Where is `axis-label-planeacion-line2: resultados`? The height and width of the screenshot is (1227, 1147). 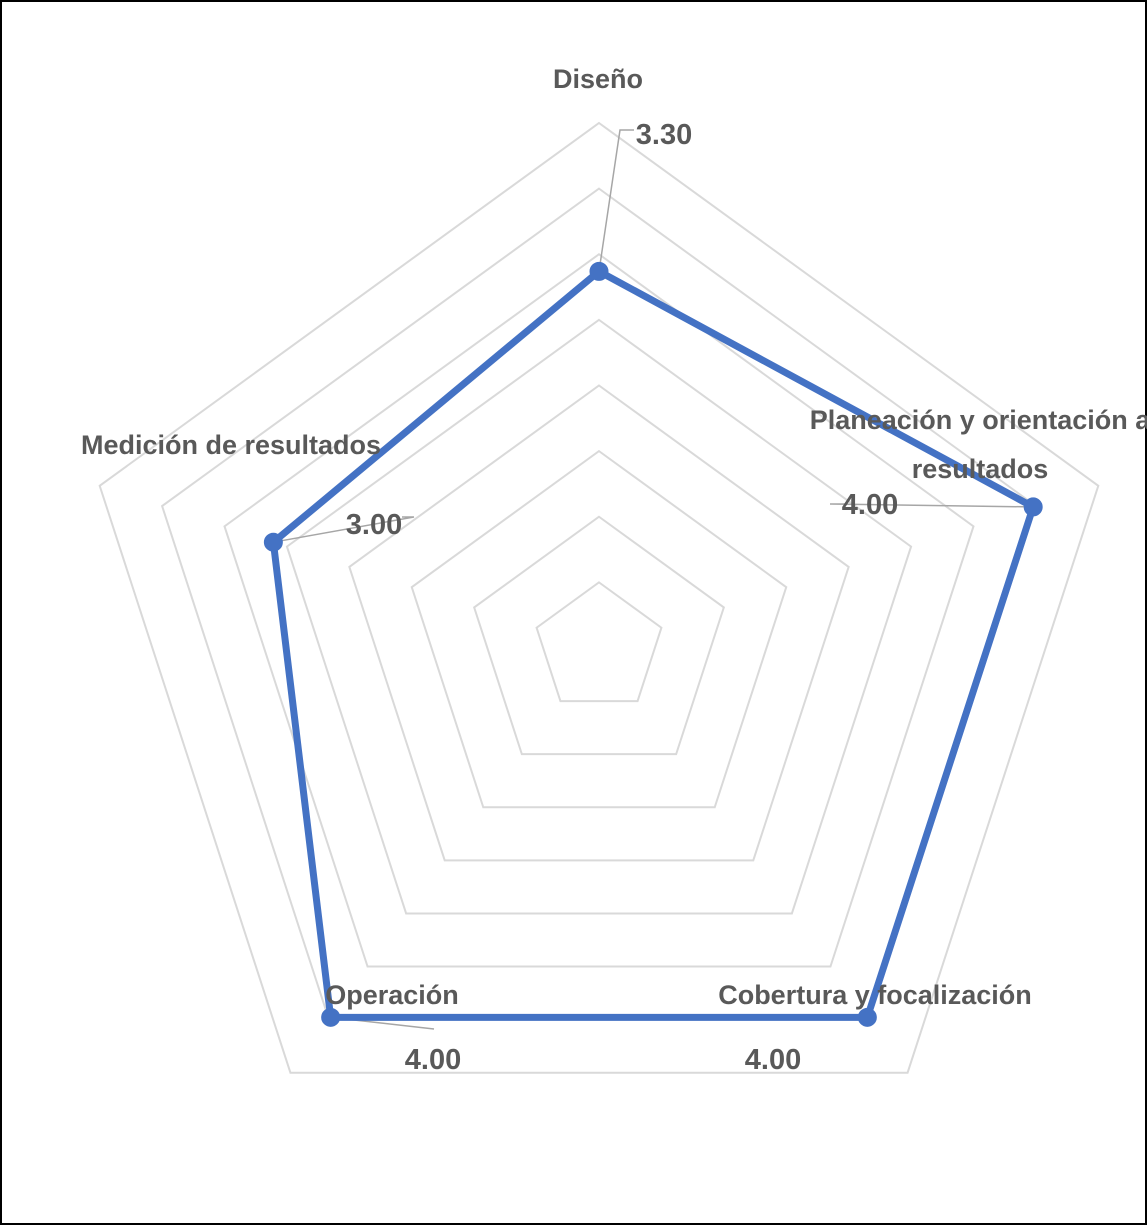 axis-label-planeacion-line2: resultados is located at coordinates (980, 469).